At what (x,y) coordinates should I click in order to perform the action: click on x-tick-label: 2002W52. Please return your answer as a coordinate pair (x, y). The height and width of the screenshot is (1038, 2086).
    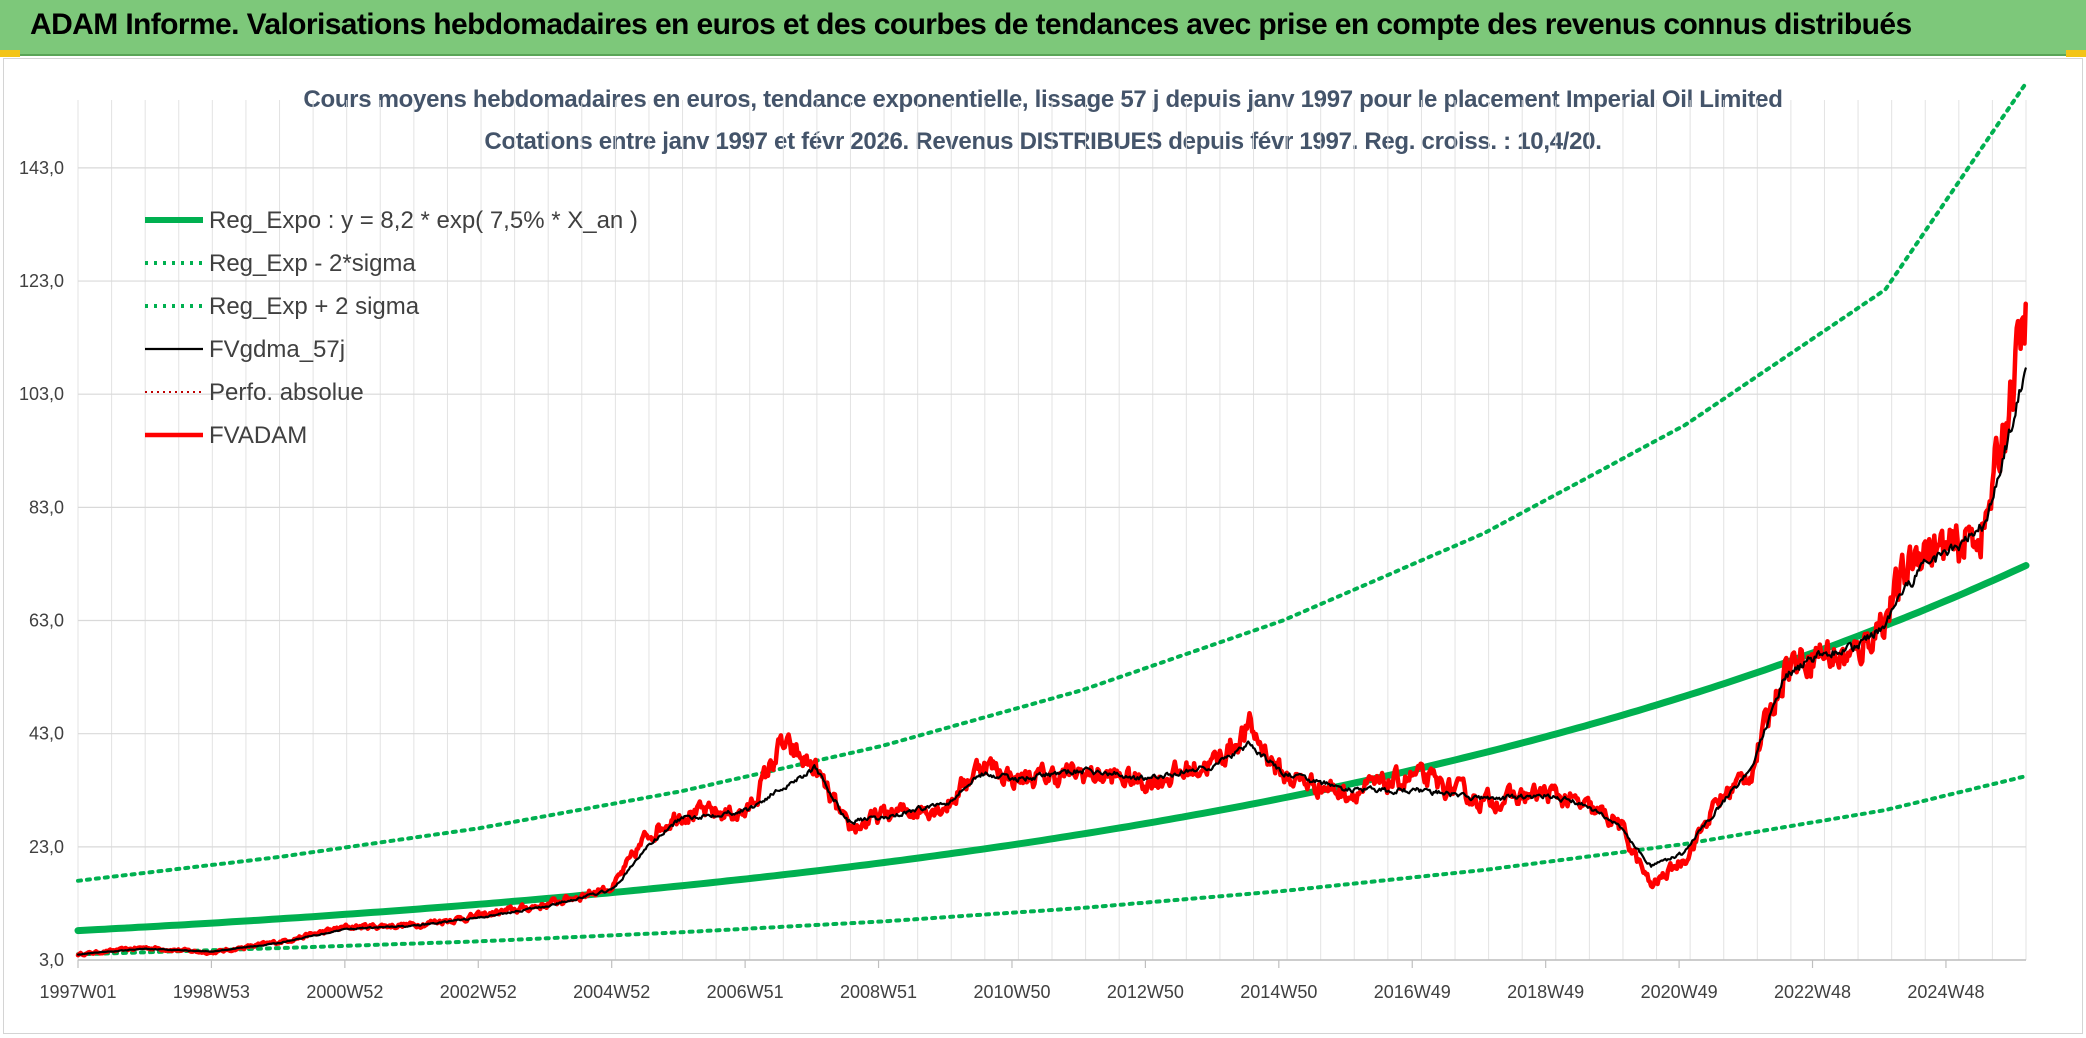
    Looking at the image, I should click on (478, 992).